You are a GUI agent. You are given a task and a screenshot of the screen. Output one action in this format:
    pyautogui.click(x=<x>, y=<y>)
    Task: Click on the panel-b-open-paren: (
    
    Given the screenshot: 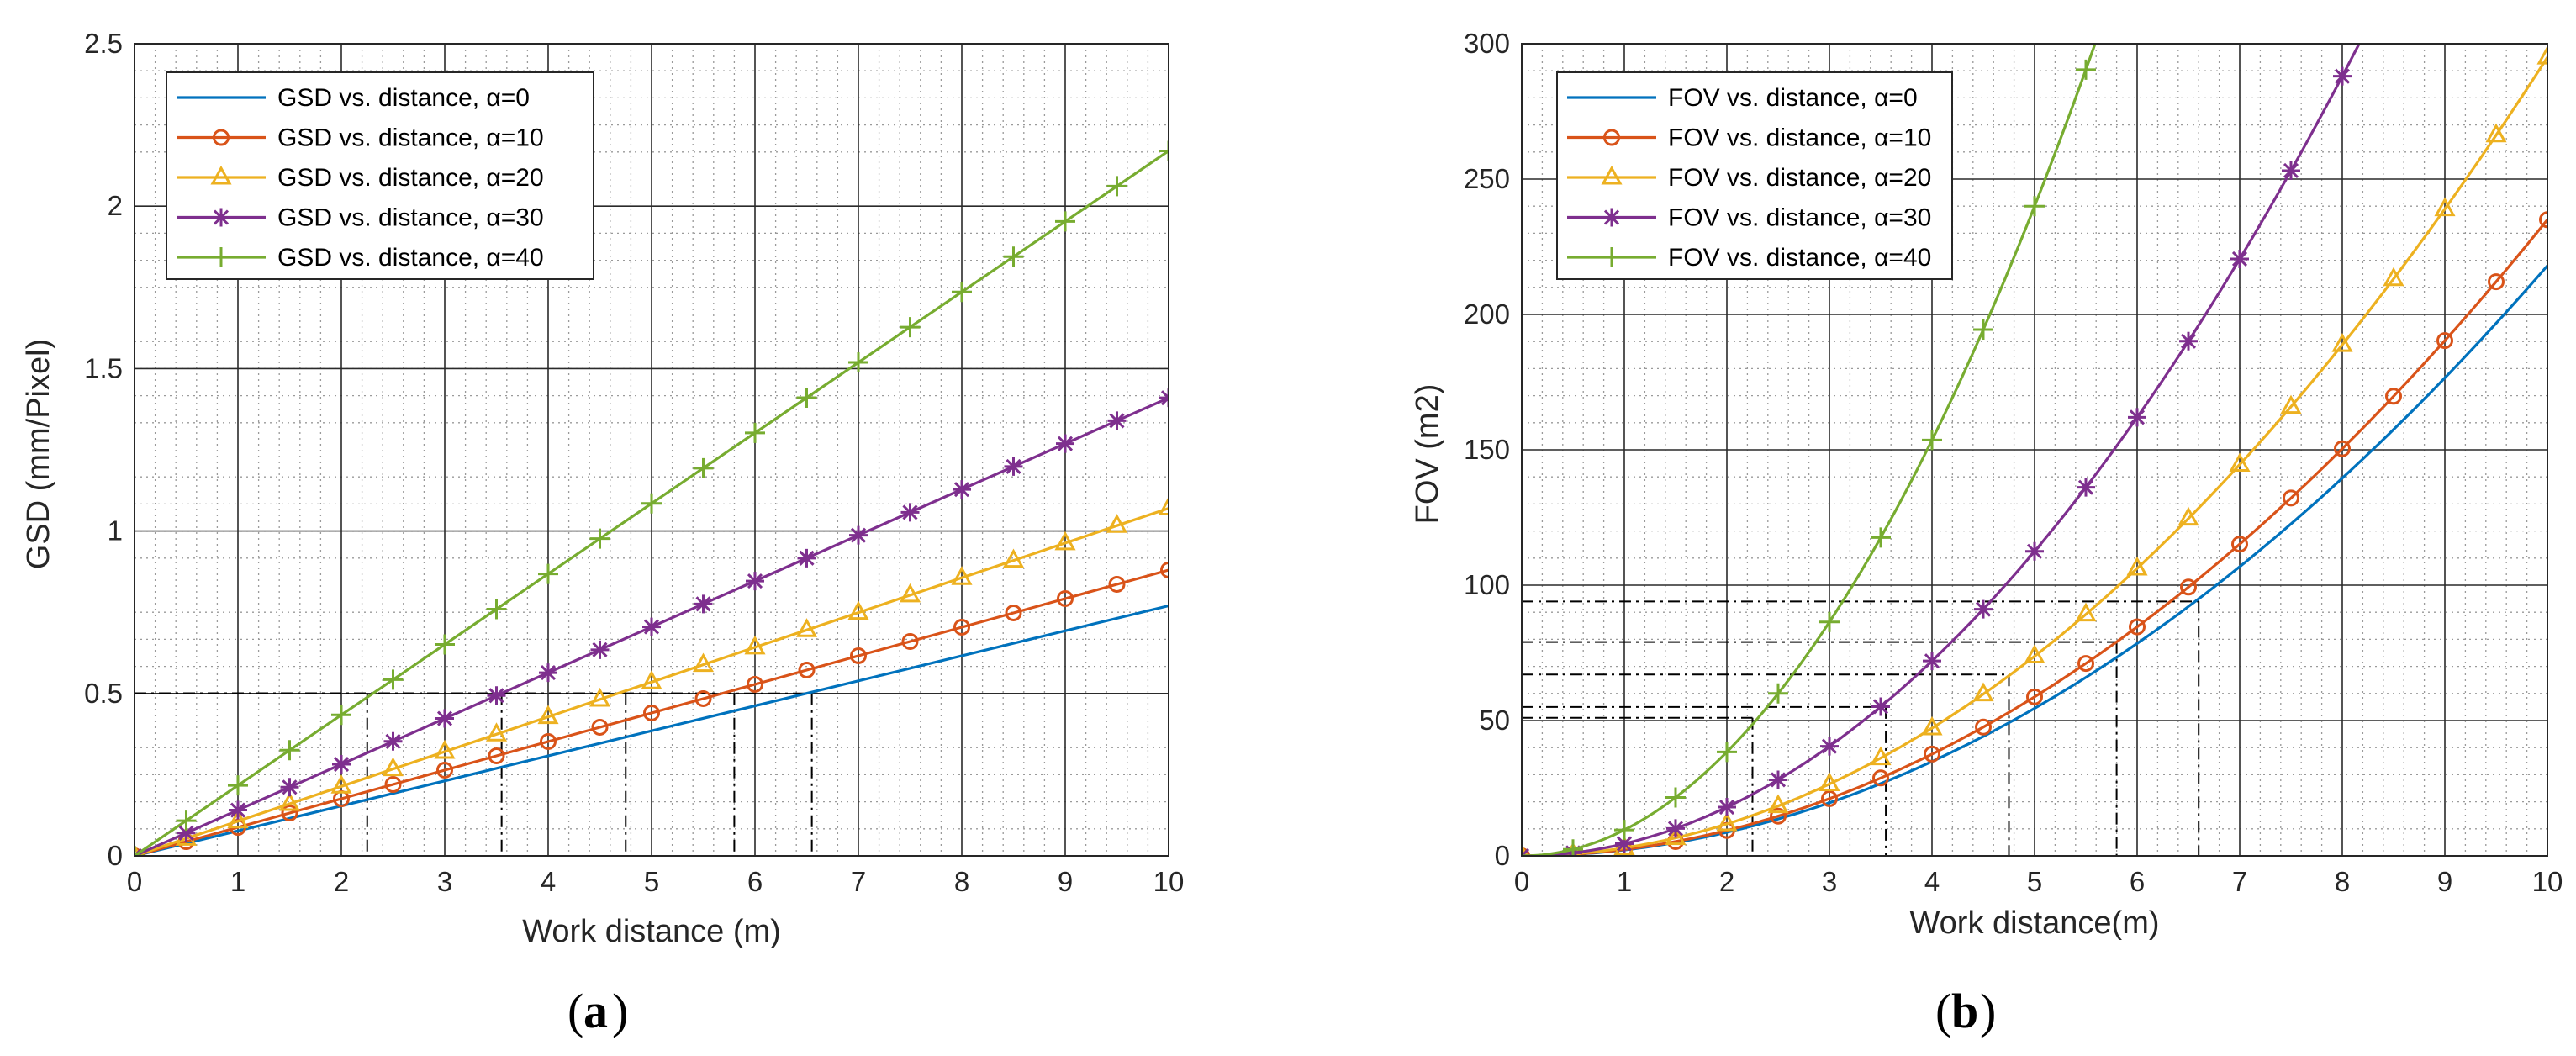 What is the action you would take?
    pyautogui.click(x=1943, y=1011)
    